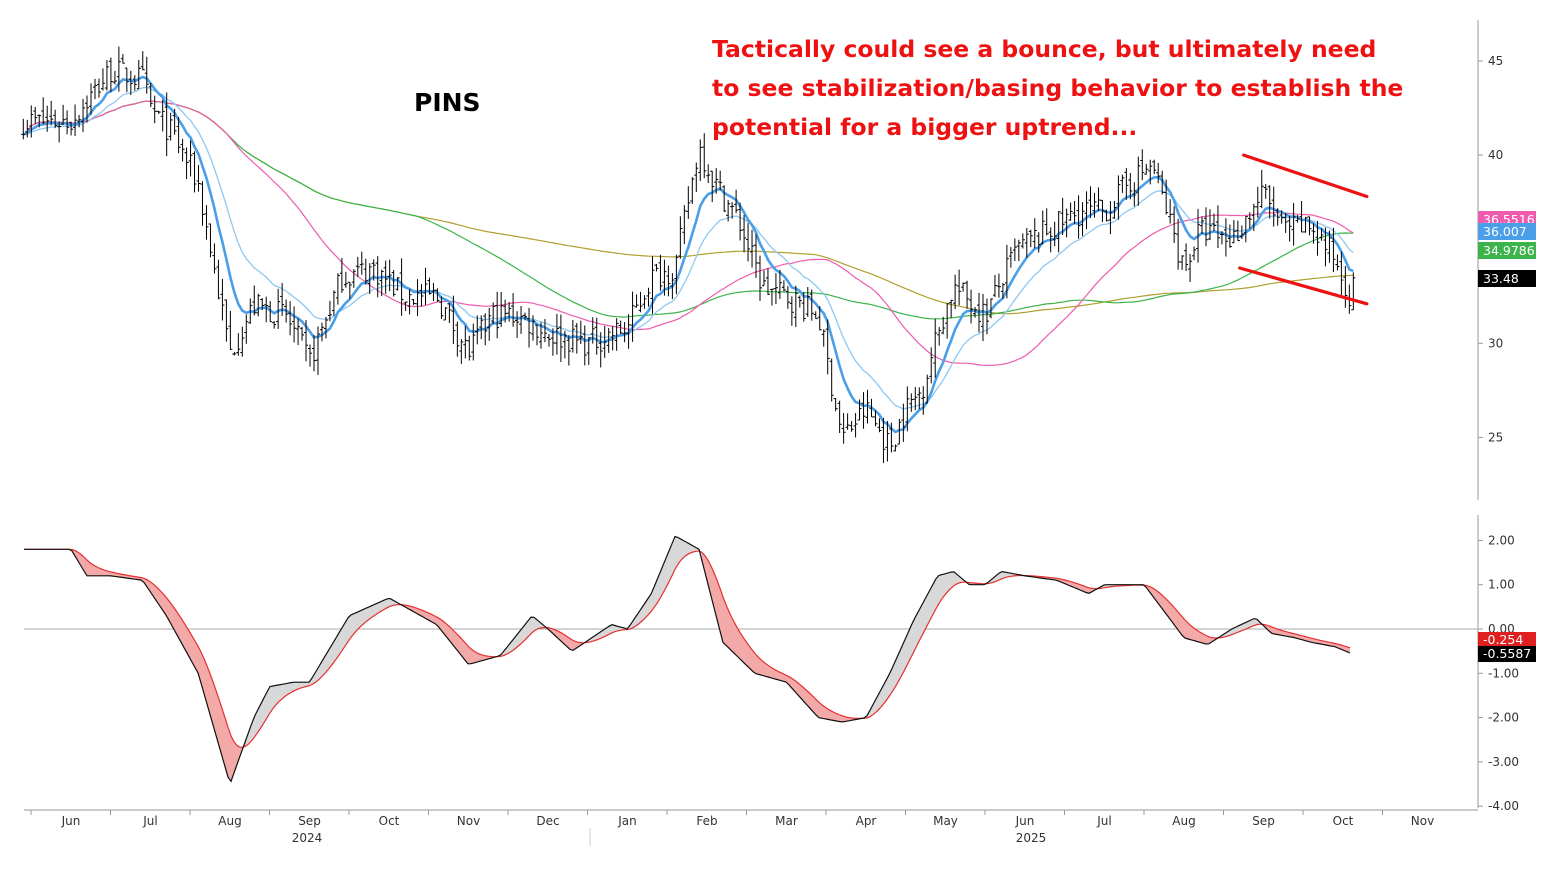 This screenshot has height=879, width=1543. What do you see at coordinates (547, 821) in the screenshot?
I see `month-tick-label: Dec` at bounding box center [547, 821].